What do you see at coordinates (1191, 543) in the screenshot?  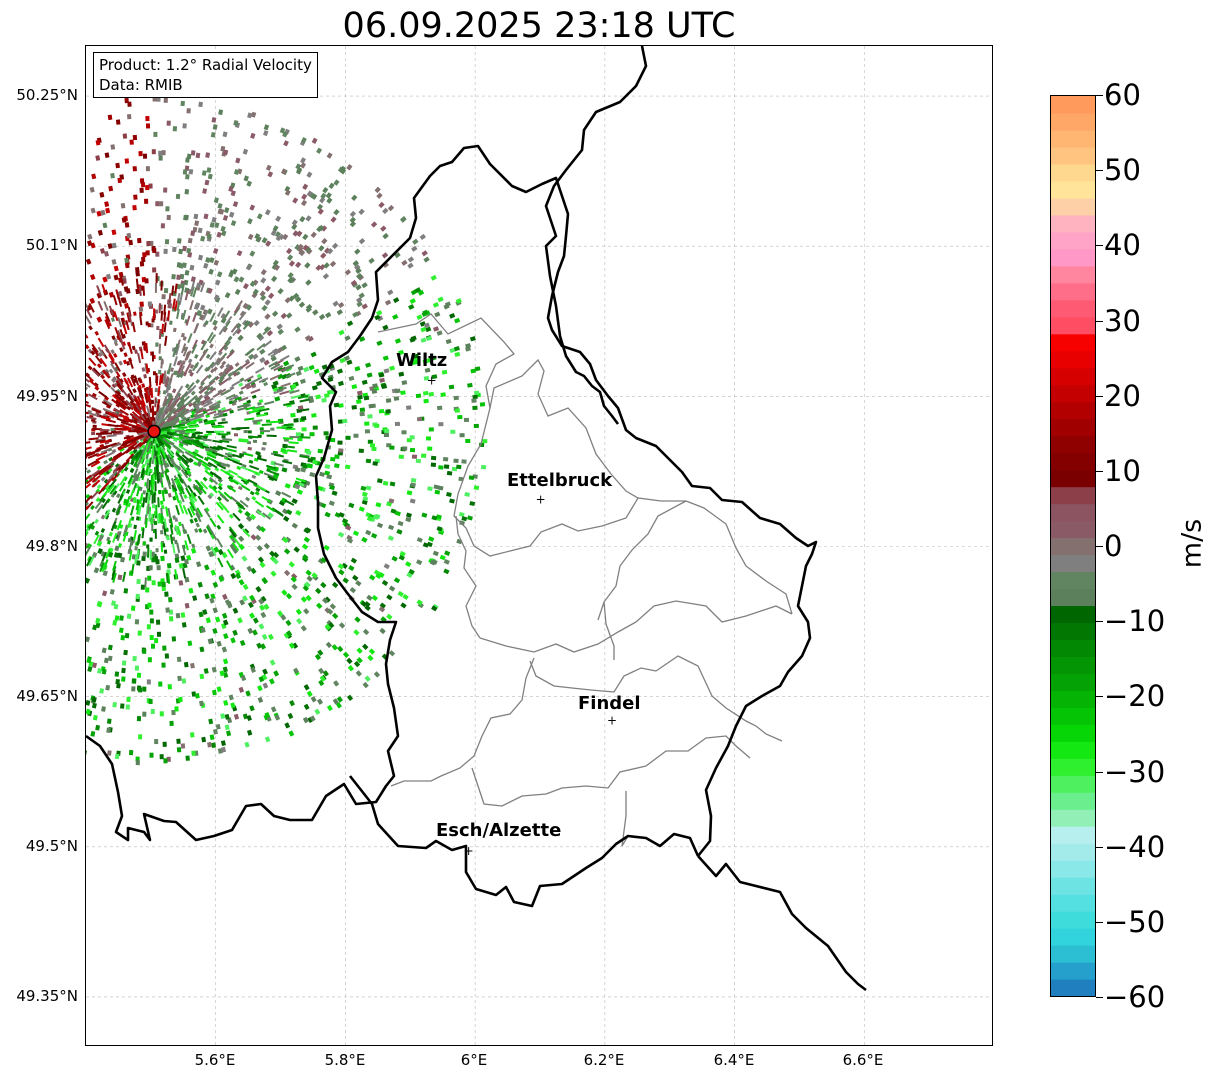 I see `colorbar-unit-label: m/s` at bounding box center [1191, 543].